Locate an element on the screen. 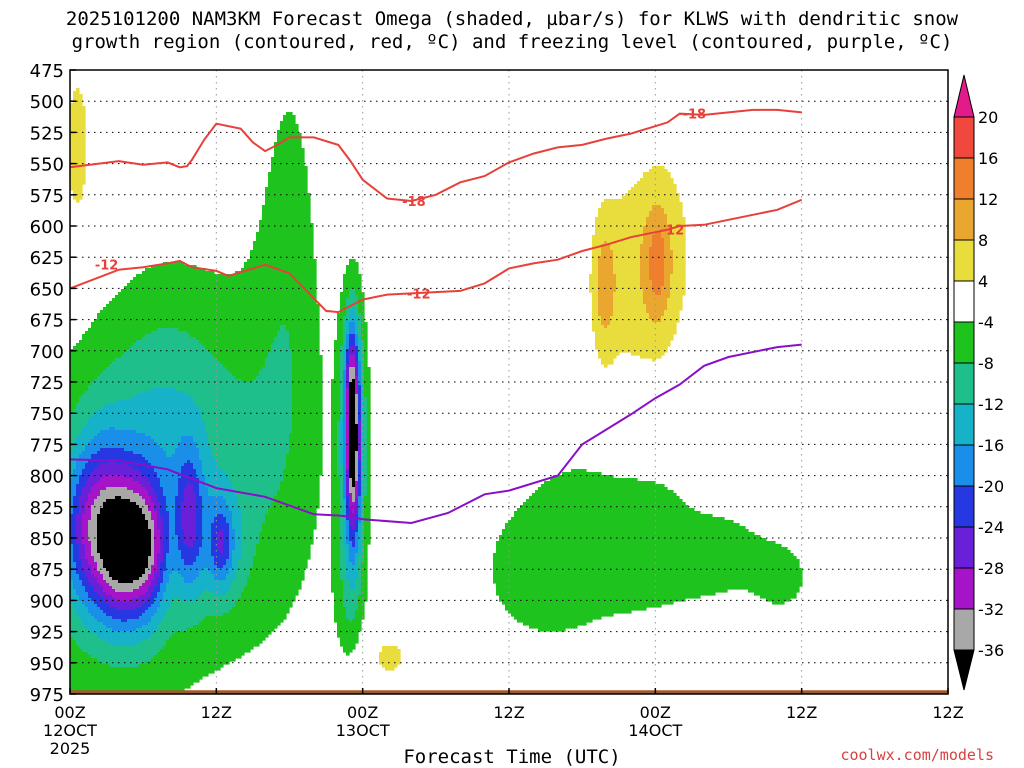 This screenshot has height=768, width=1024. colorbar-label: -36 is located at coordinates (991, 650).